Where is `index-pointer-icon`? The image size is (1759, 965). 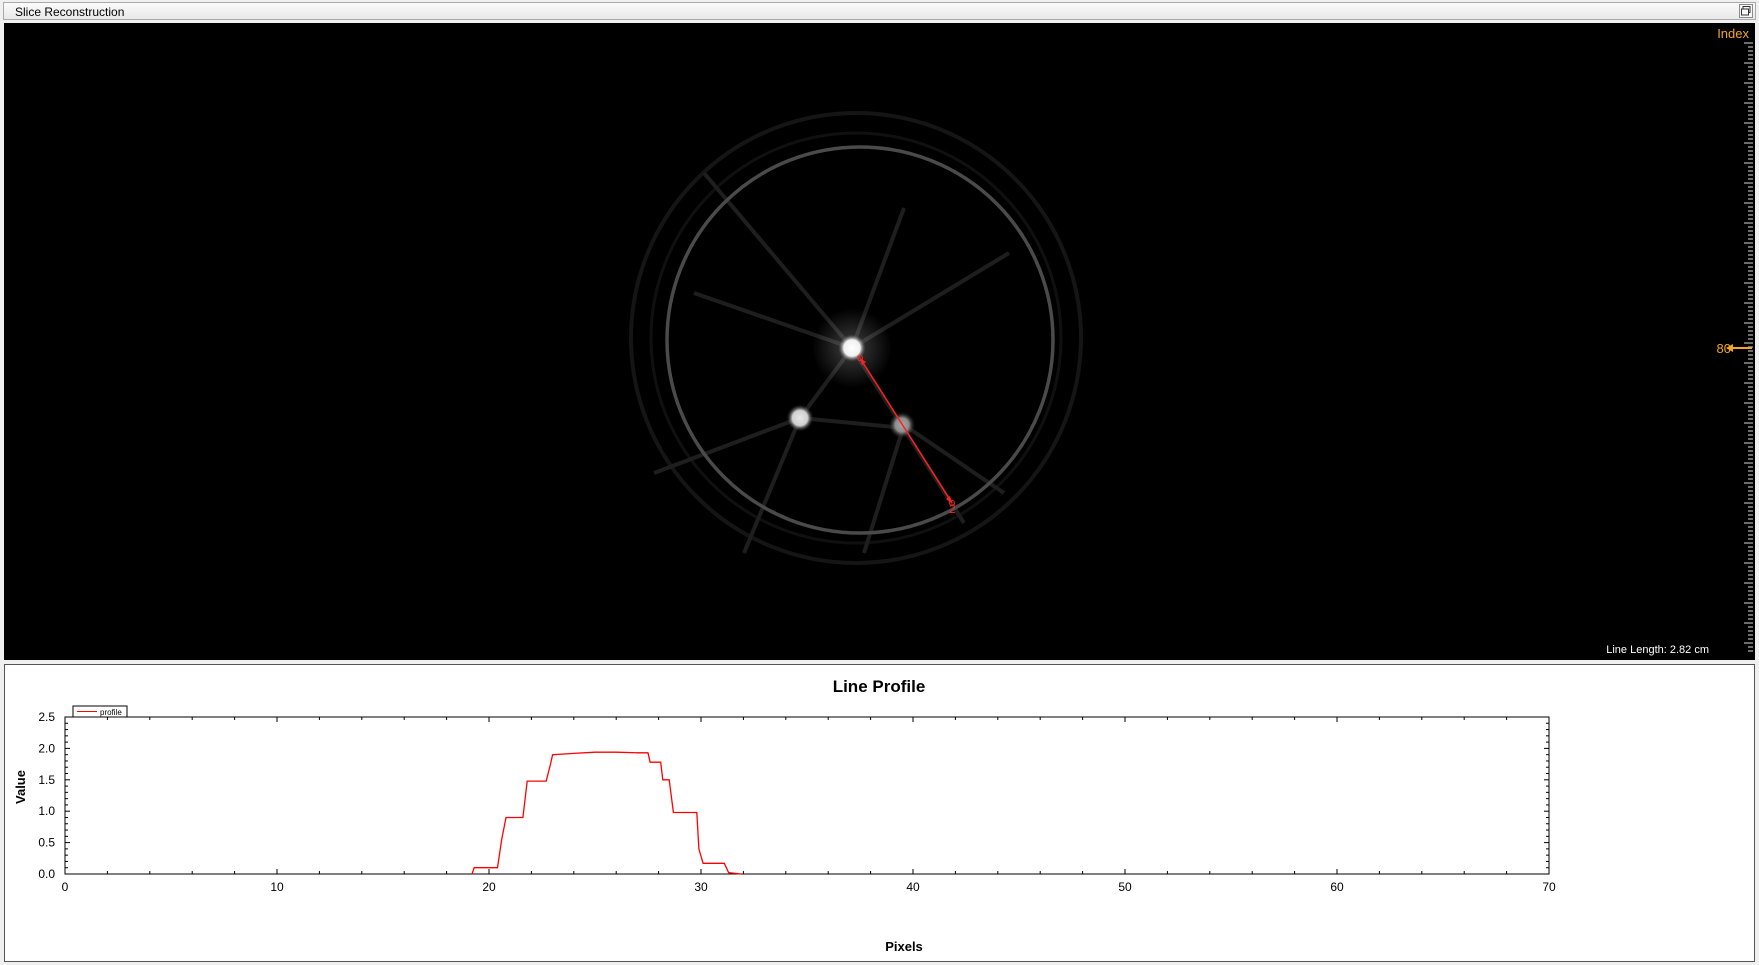
index-pointer-icon is located at coordinates (1739, 348).